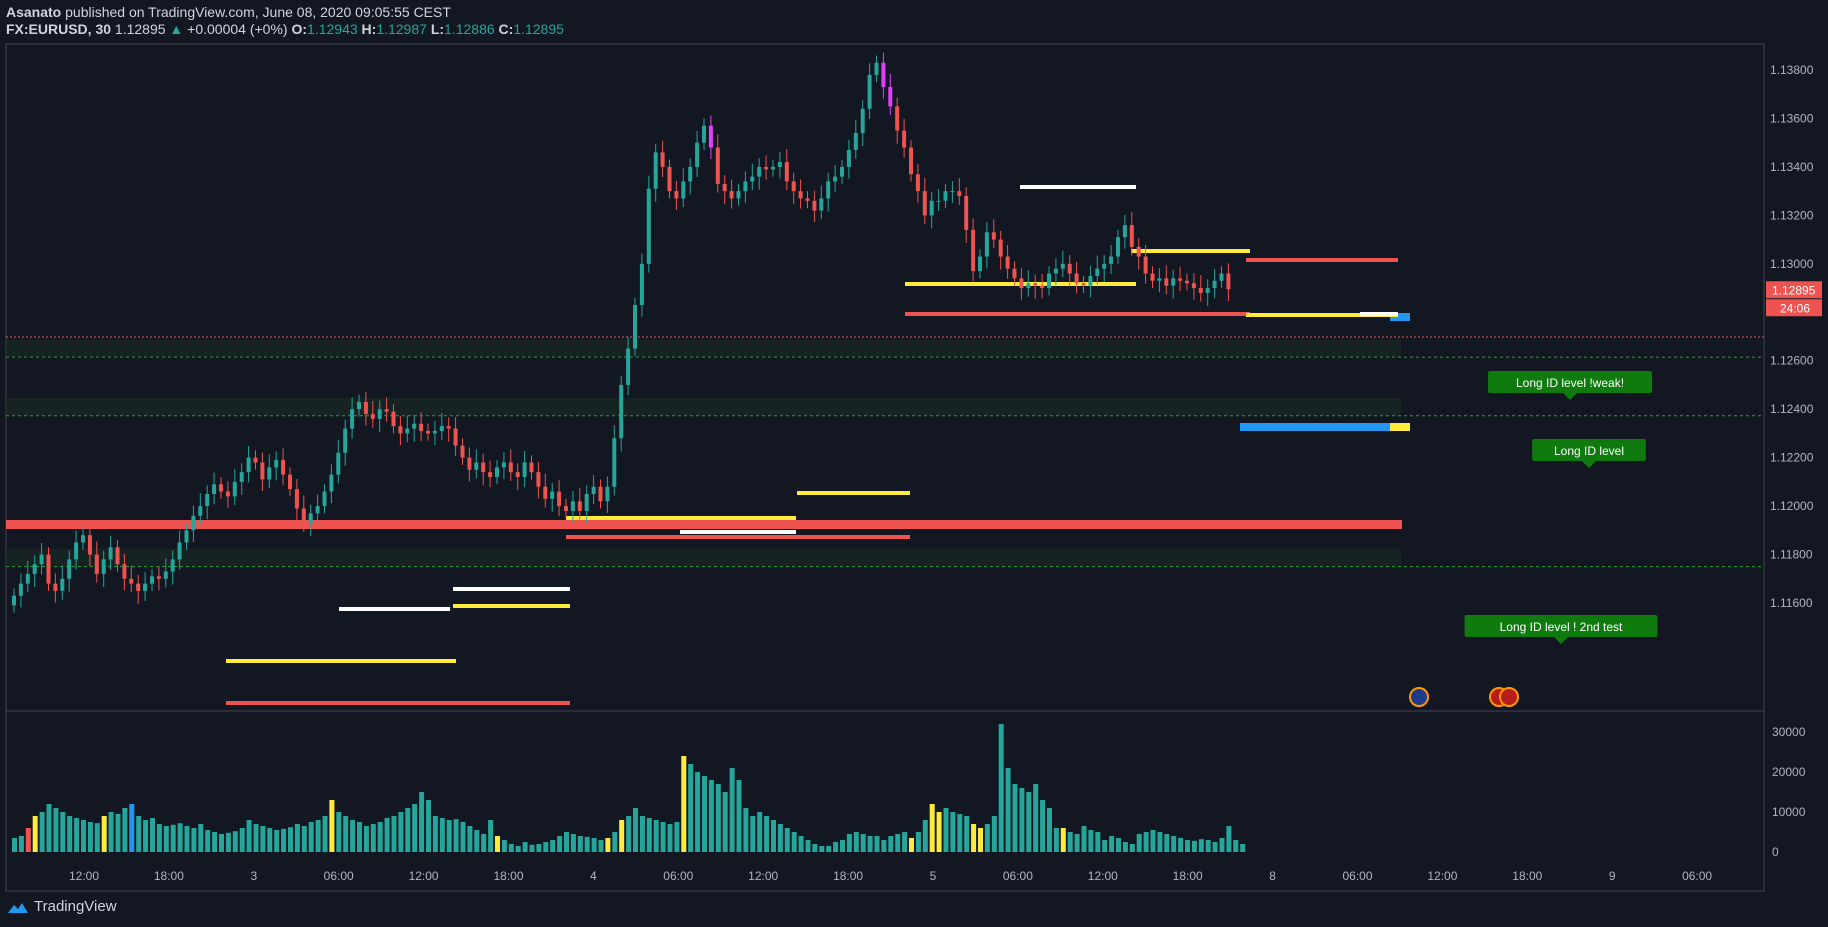 This screenshot has width=1828, height=927. I want to click on volume-tick-label: 30000, so click(1789, 732).